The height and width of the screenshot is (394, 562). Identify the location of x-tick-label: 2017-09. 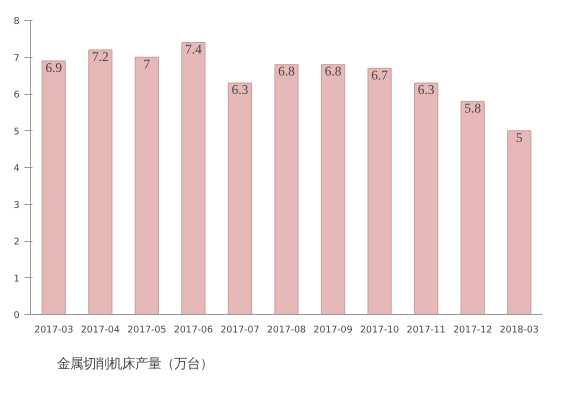
(333, 330).